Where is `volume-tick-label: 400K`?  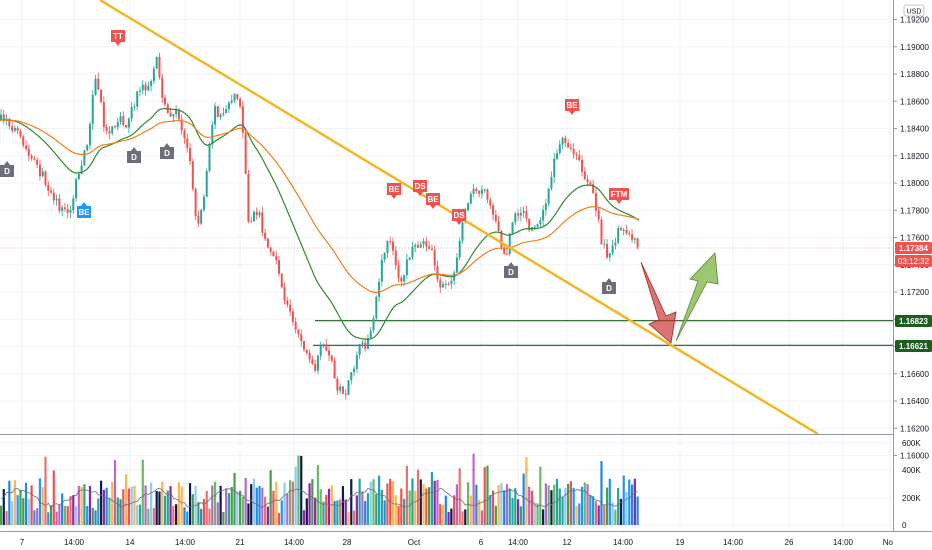 volume-tick-label: 400K is located at coordinates (911, 470).